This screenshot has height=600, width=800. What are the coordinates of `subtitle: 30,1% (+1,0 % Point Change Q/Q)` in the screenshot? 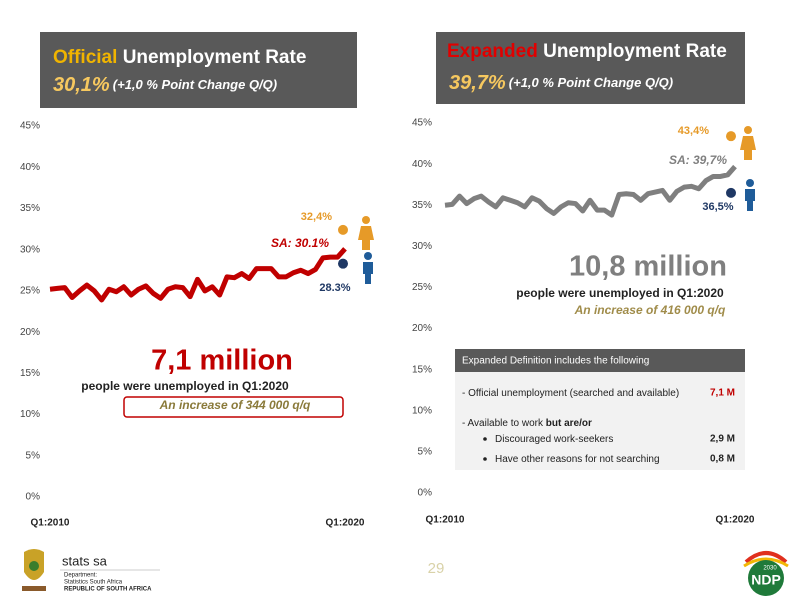 It's located at (165, 85).